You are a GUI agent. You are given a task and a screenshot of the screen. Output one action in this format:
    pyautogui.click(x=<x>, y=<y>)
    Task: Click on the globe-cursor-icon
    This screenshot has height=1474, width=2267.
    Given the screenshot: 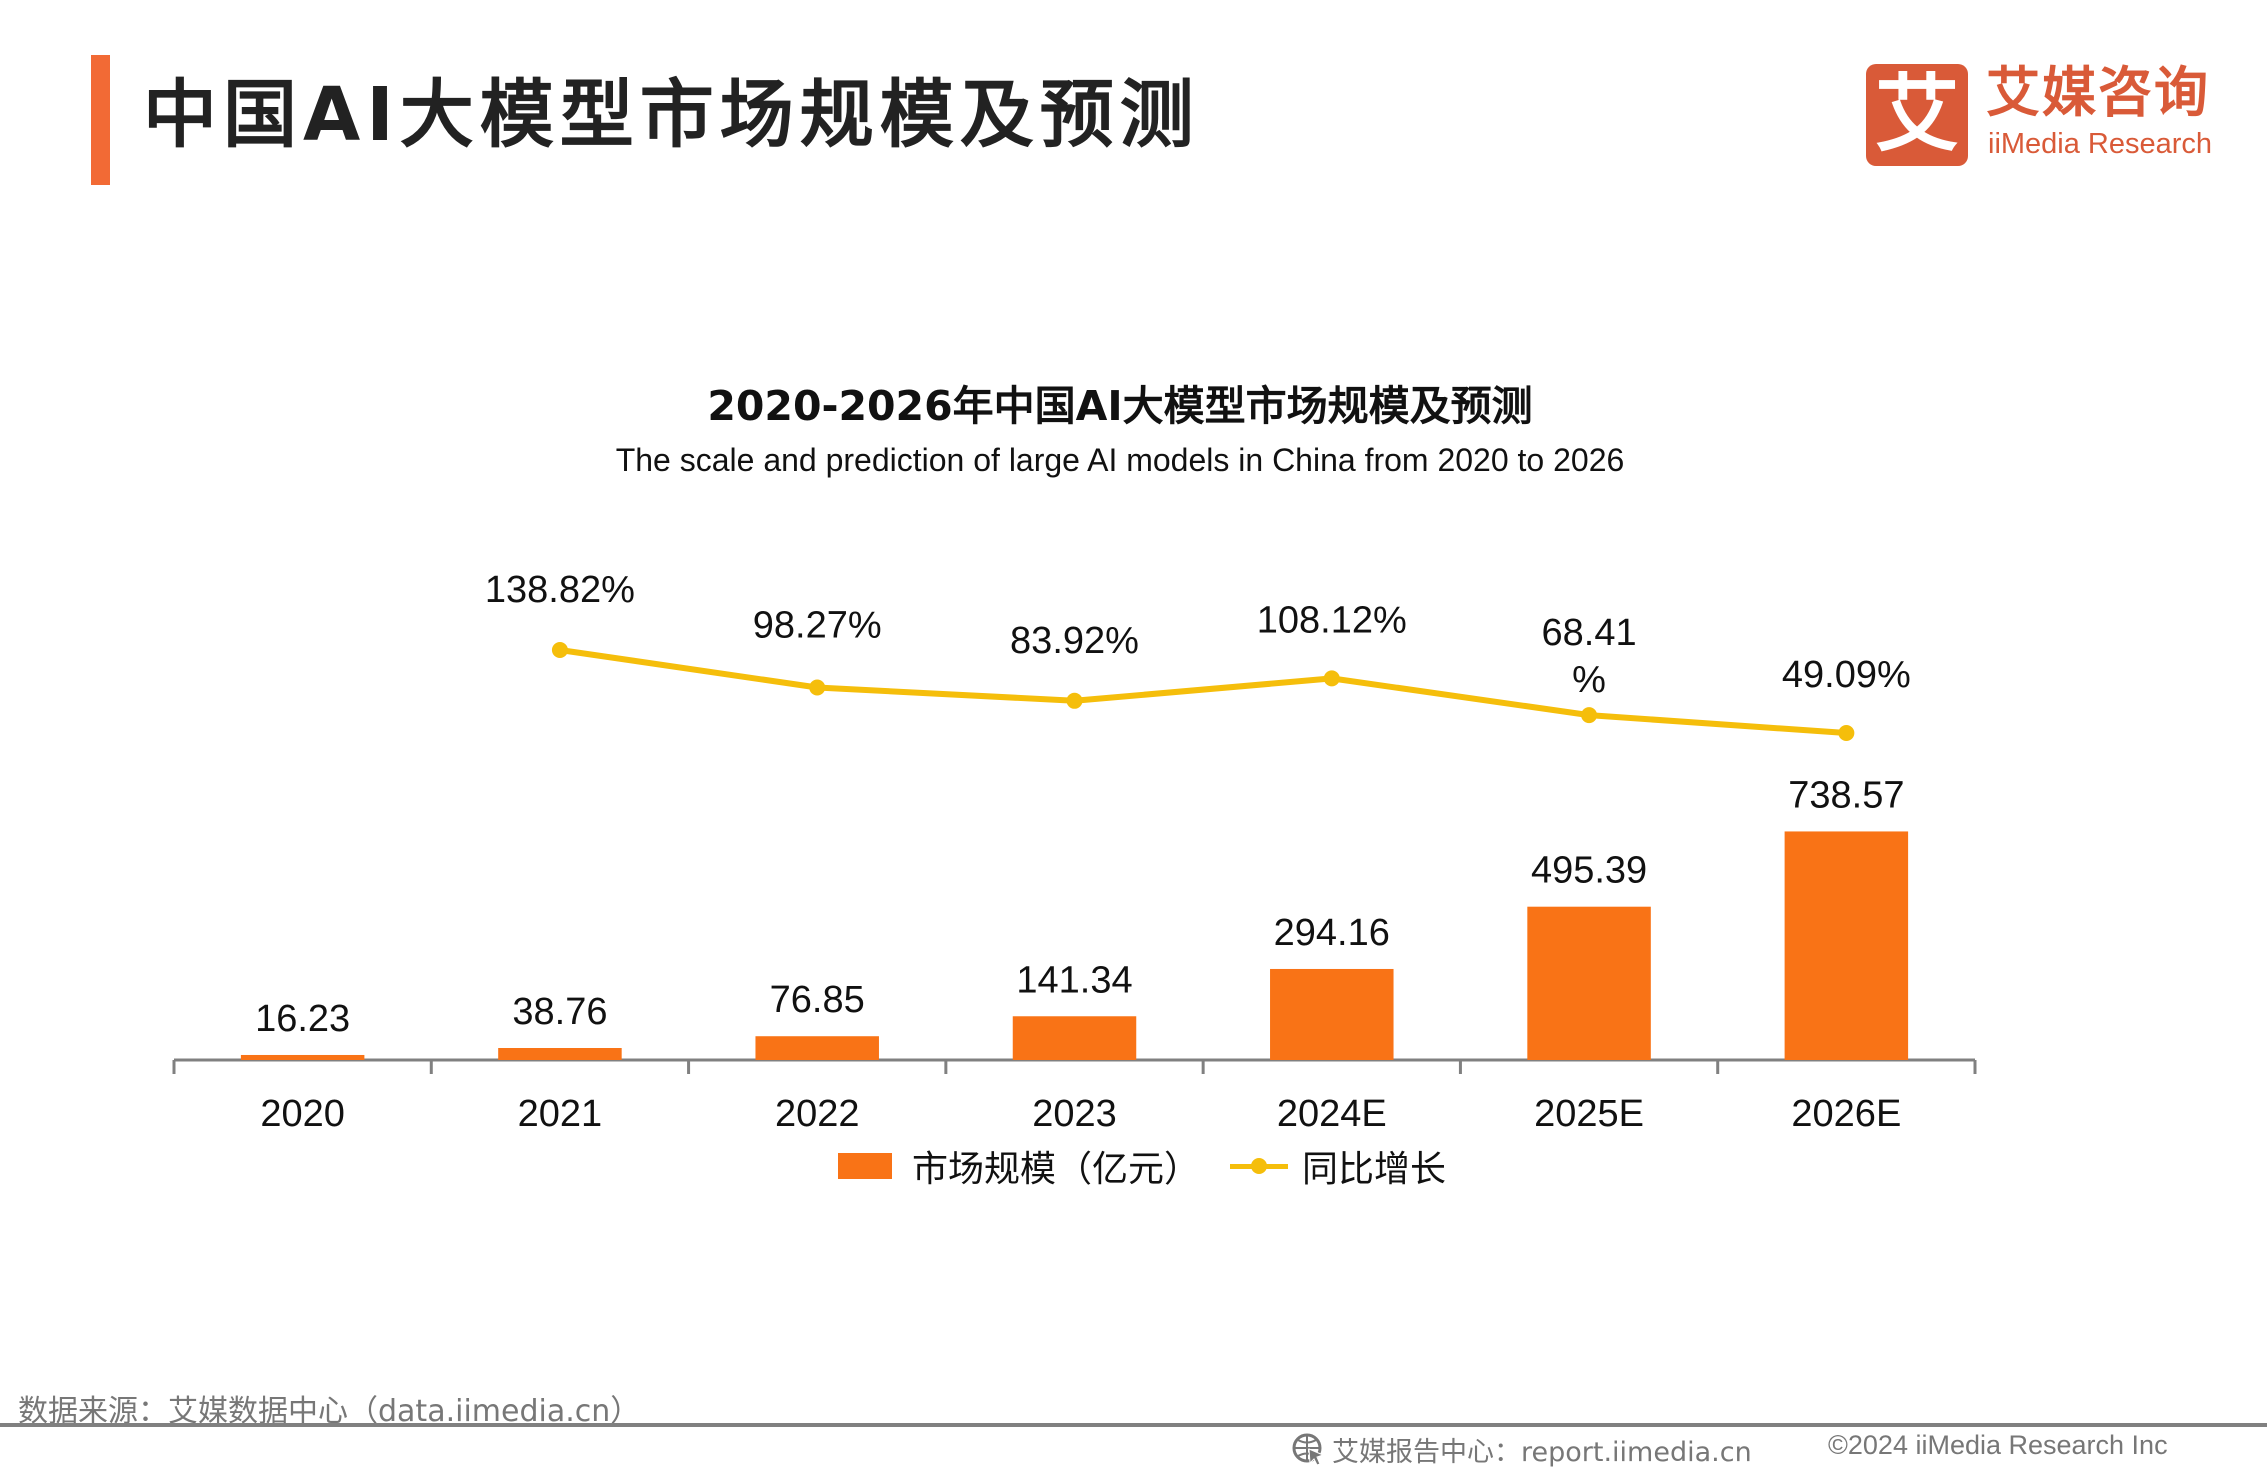 What is the action you would take?
    pyautogui.click(x=1308, y=1449)
    